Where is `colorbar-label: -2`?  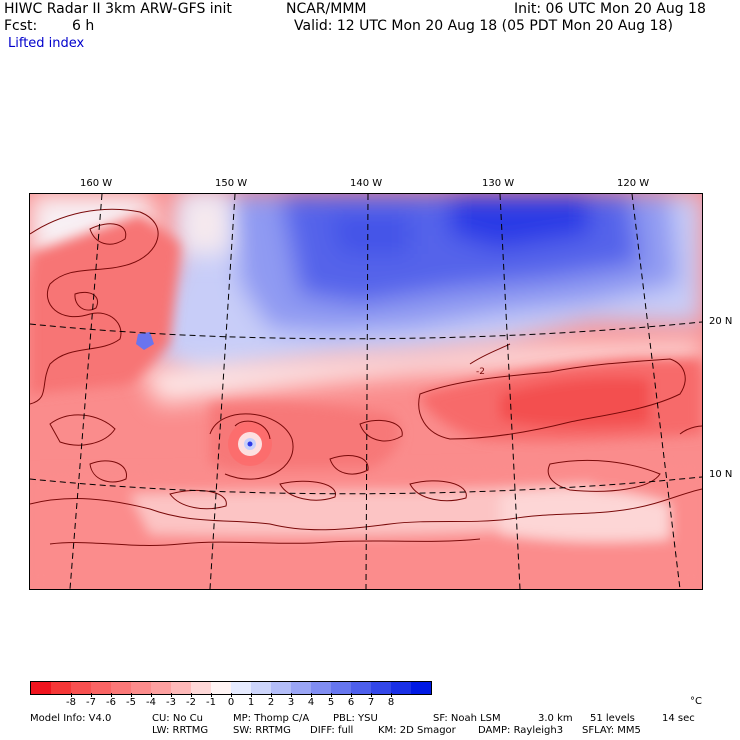
colorbar-label: -2 is located at coordinates (191, 702).